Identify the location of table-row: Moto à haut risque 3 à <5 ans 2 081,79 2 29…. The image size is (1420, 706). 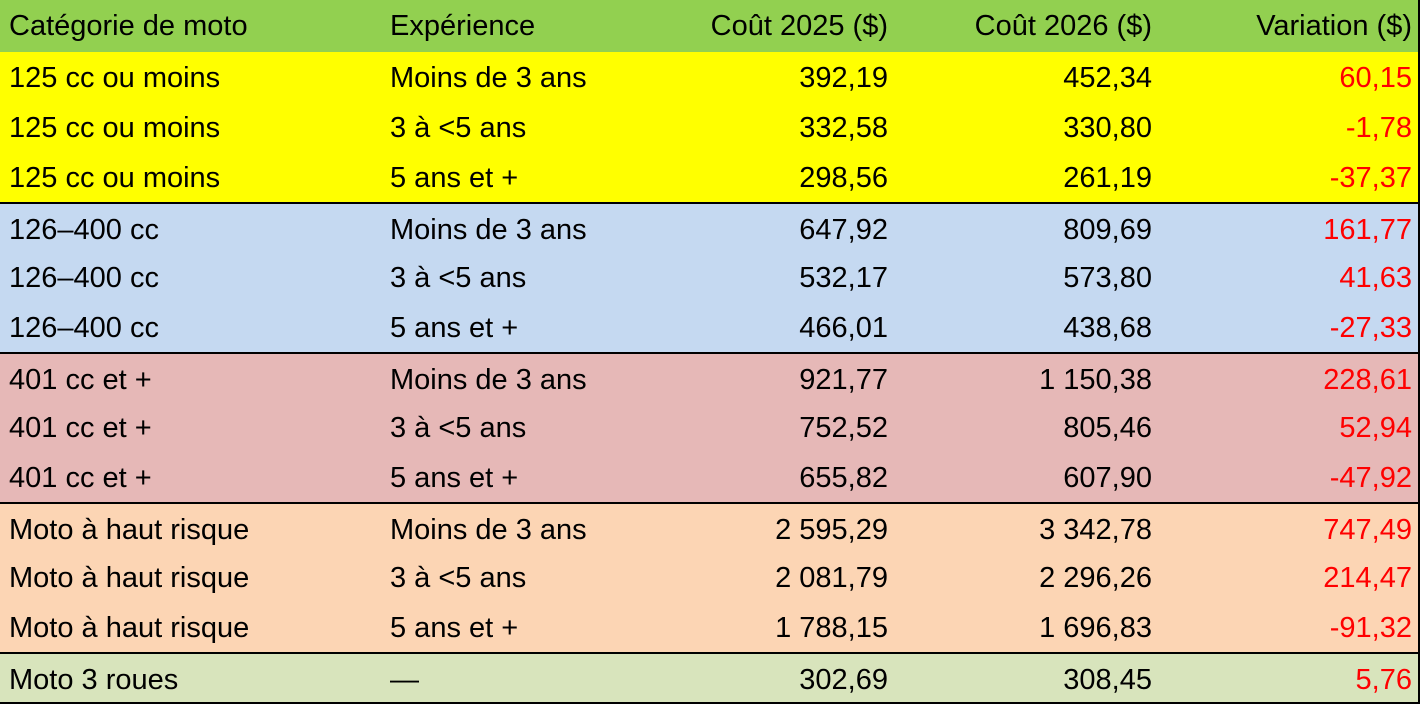
(709, 577).